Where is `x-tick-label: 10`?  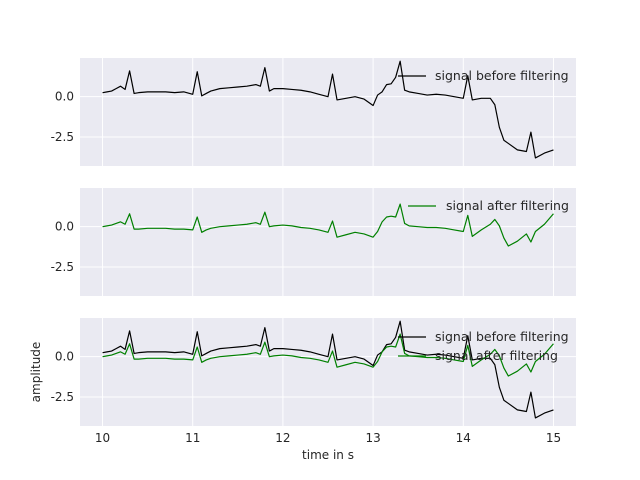 x-tick-label: 10 is located at coordinates (102, 438).